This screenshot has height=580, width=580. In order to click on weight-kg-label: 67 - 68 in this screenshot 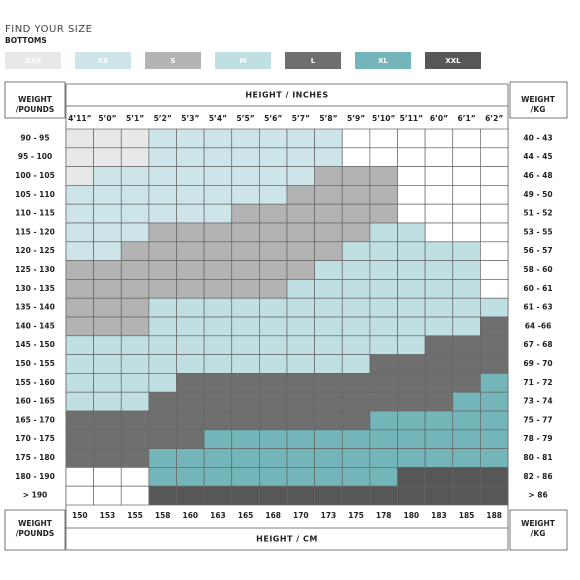, I will do `click(537, 344)`.